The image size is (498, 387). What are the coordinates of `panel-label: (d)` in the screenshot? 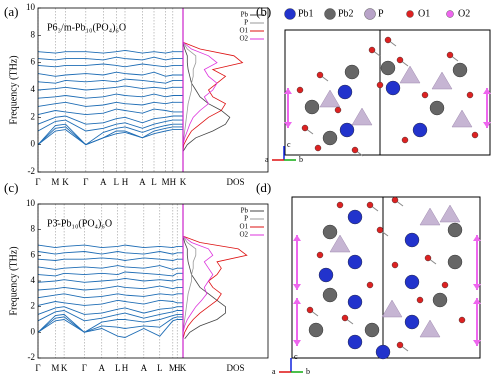 It's located at (263, 187).